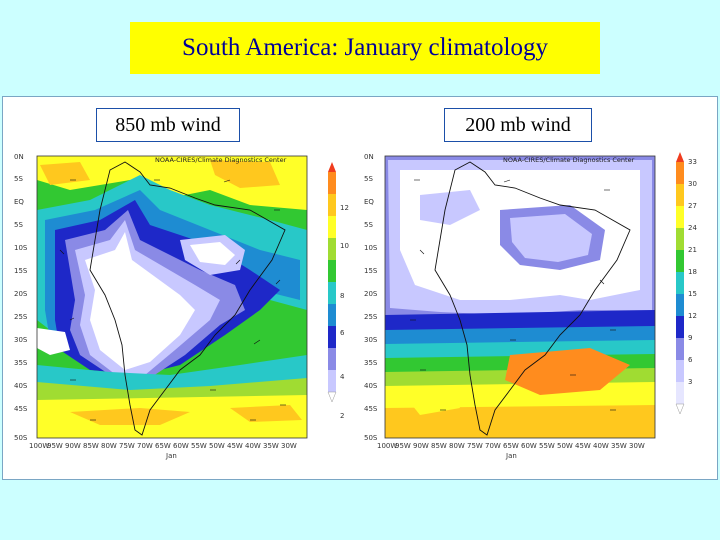 The image size is (720, 540). I want to click on credit-200: NOAA-CIRES/Climate Diagnostics Center, so click(569, 160).